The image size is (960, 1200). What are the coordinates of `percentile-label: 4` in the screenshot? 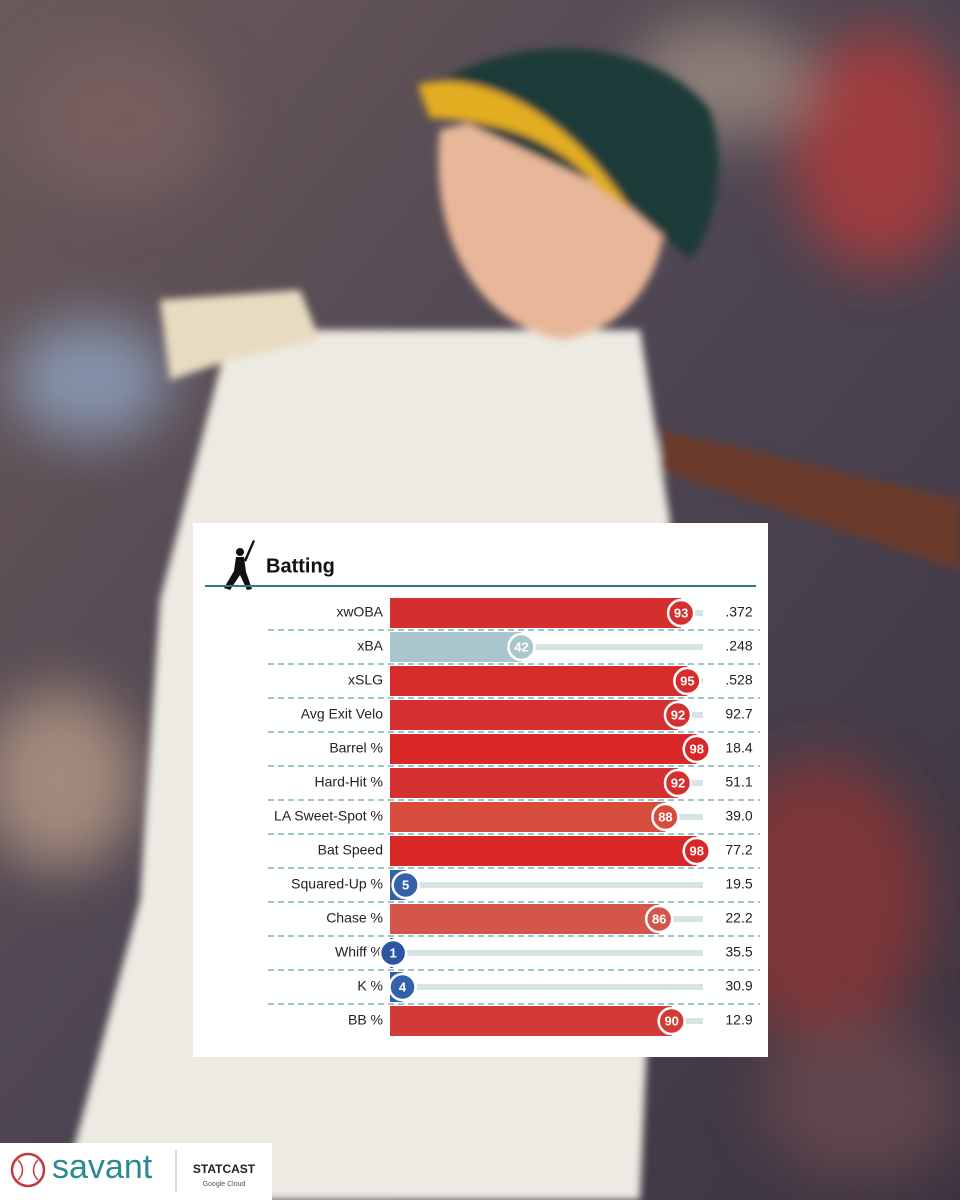 It's located at (403, 986).